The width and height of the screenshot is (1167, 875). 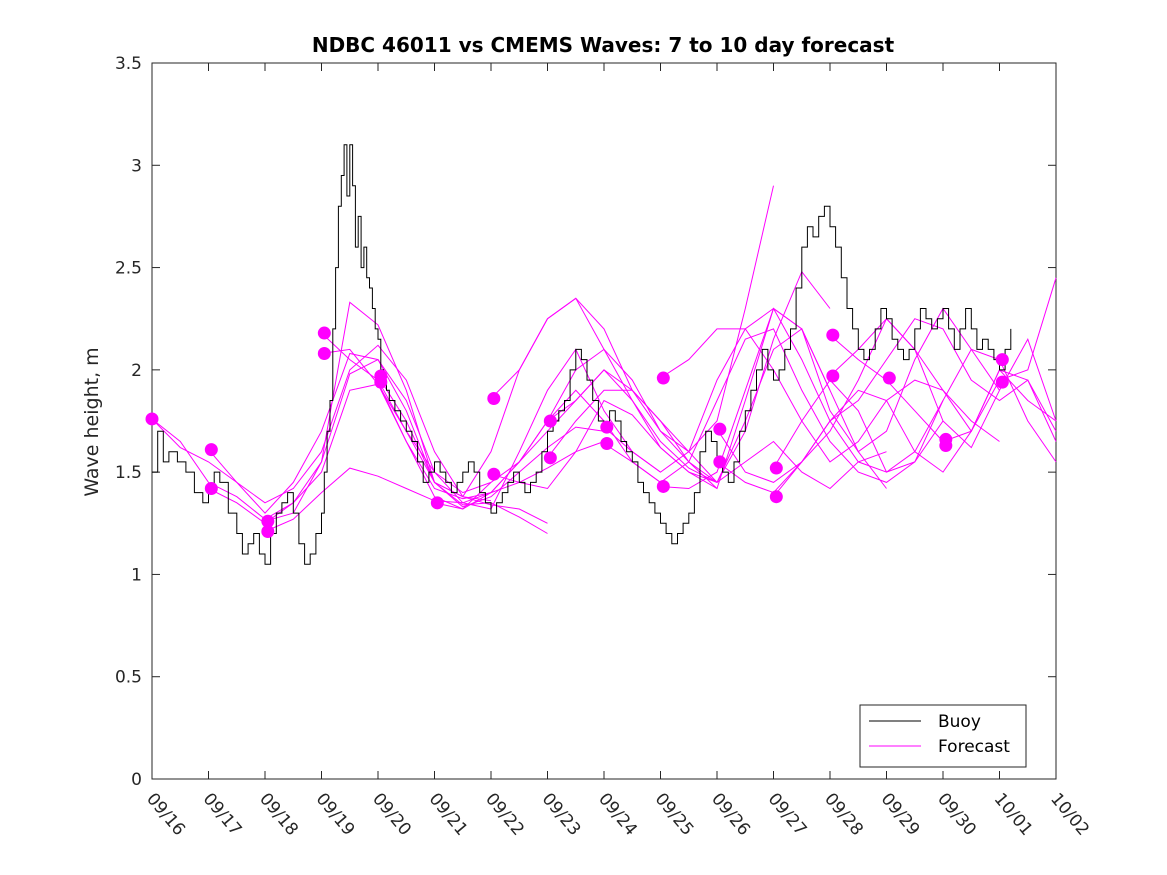 I want to click on y-tick-label: 3.5, so click(x=128, y=64).